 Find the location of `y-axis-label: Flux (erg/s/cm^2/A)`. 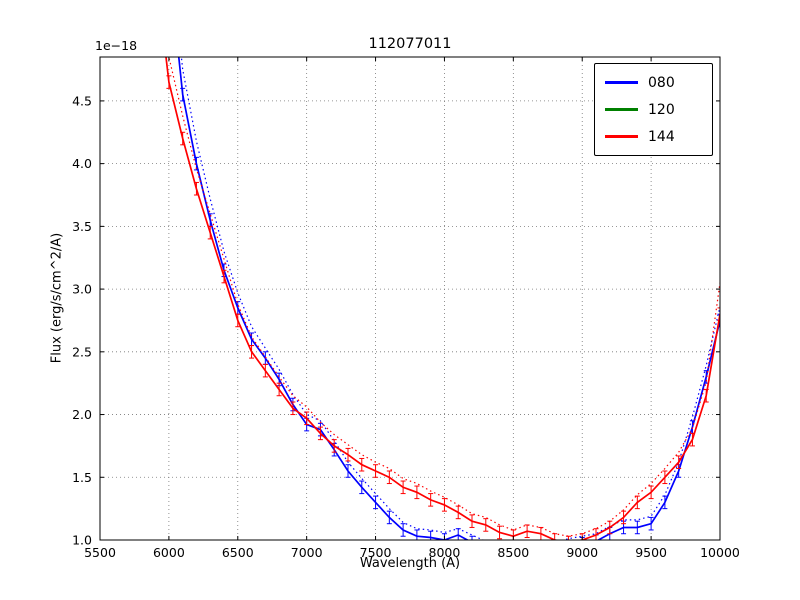

y-axis-label: Flux (erg/s/cm^2/A) is located at coordinates (57, 298).